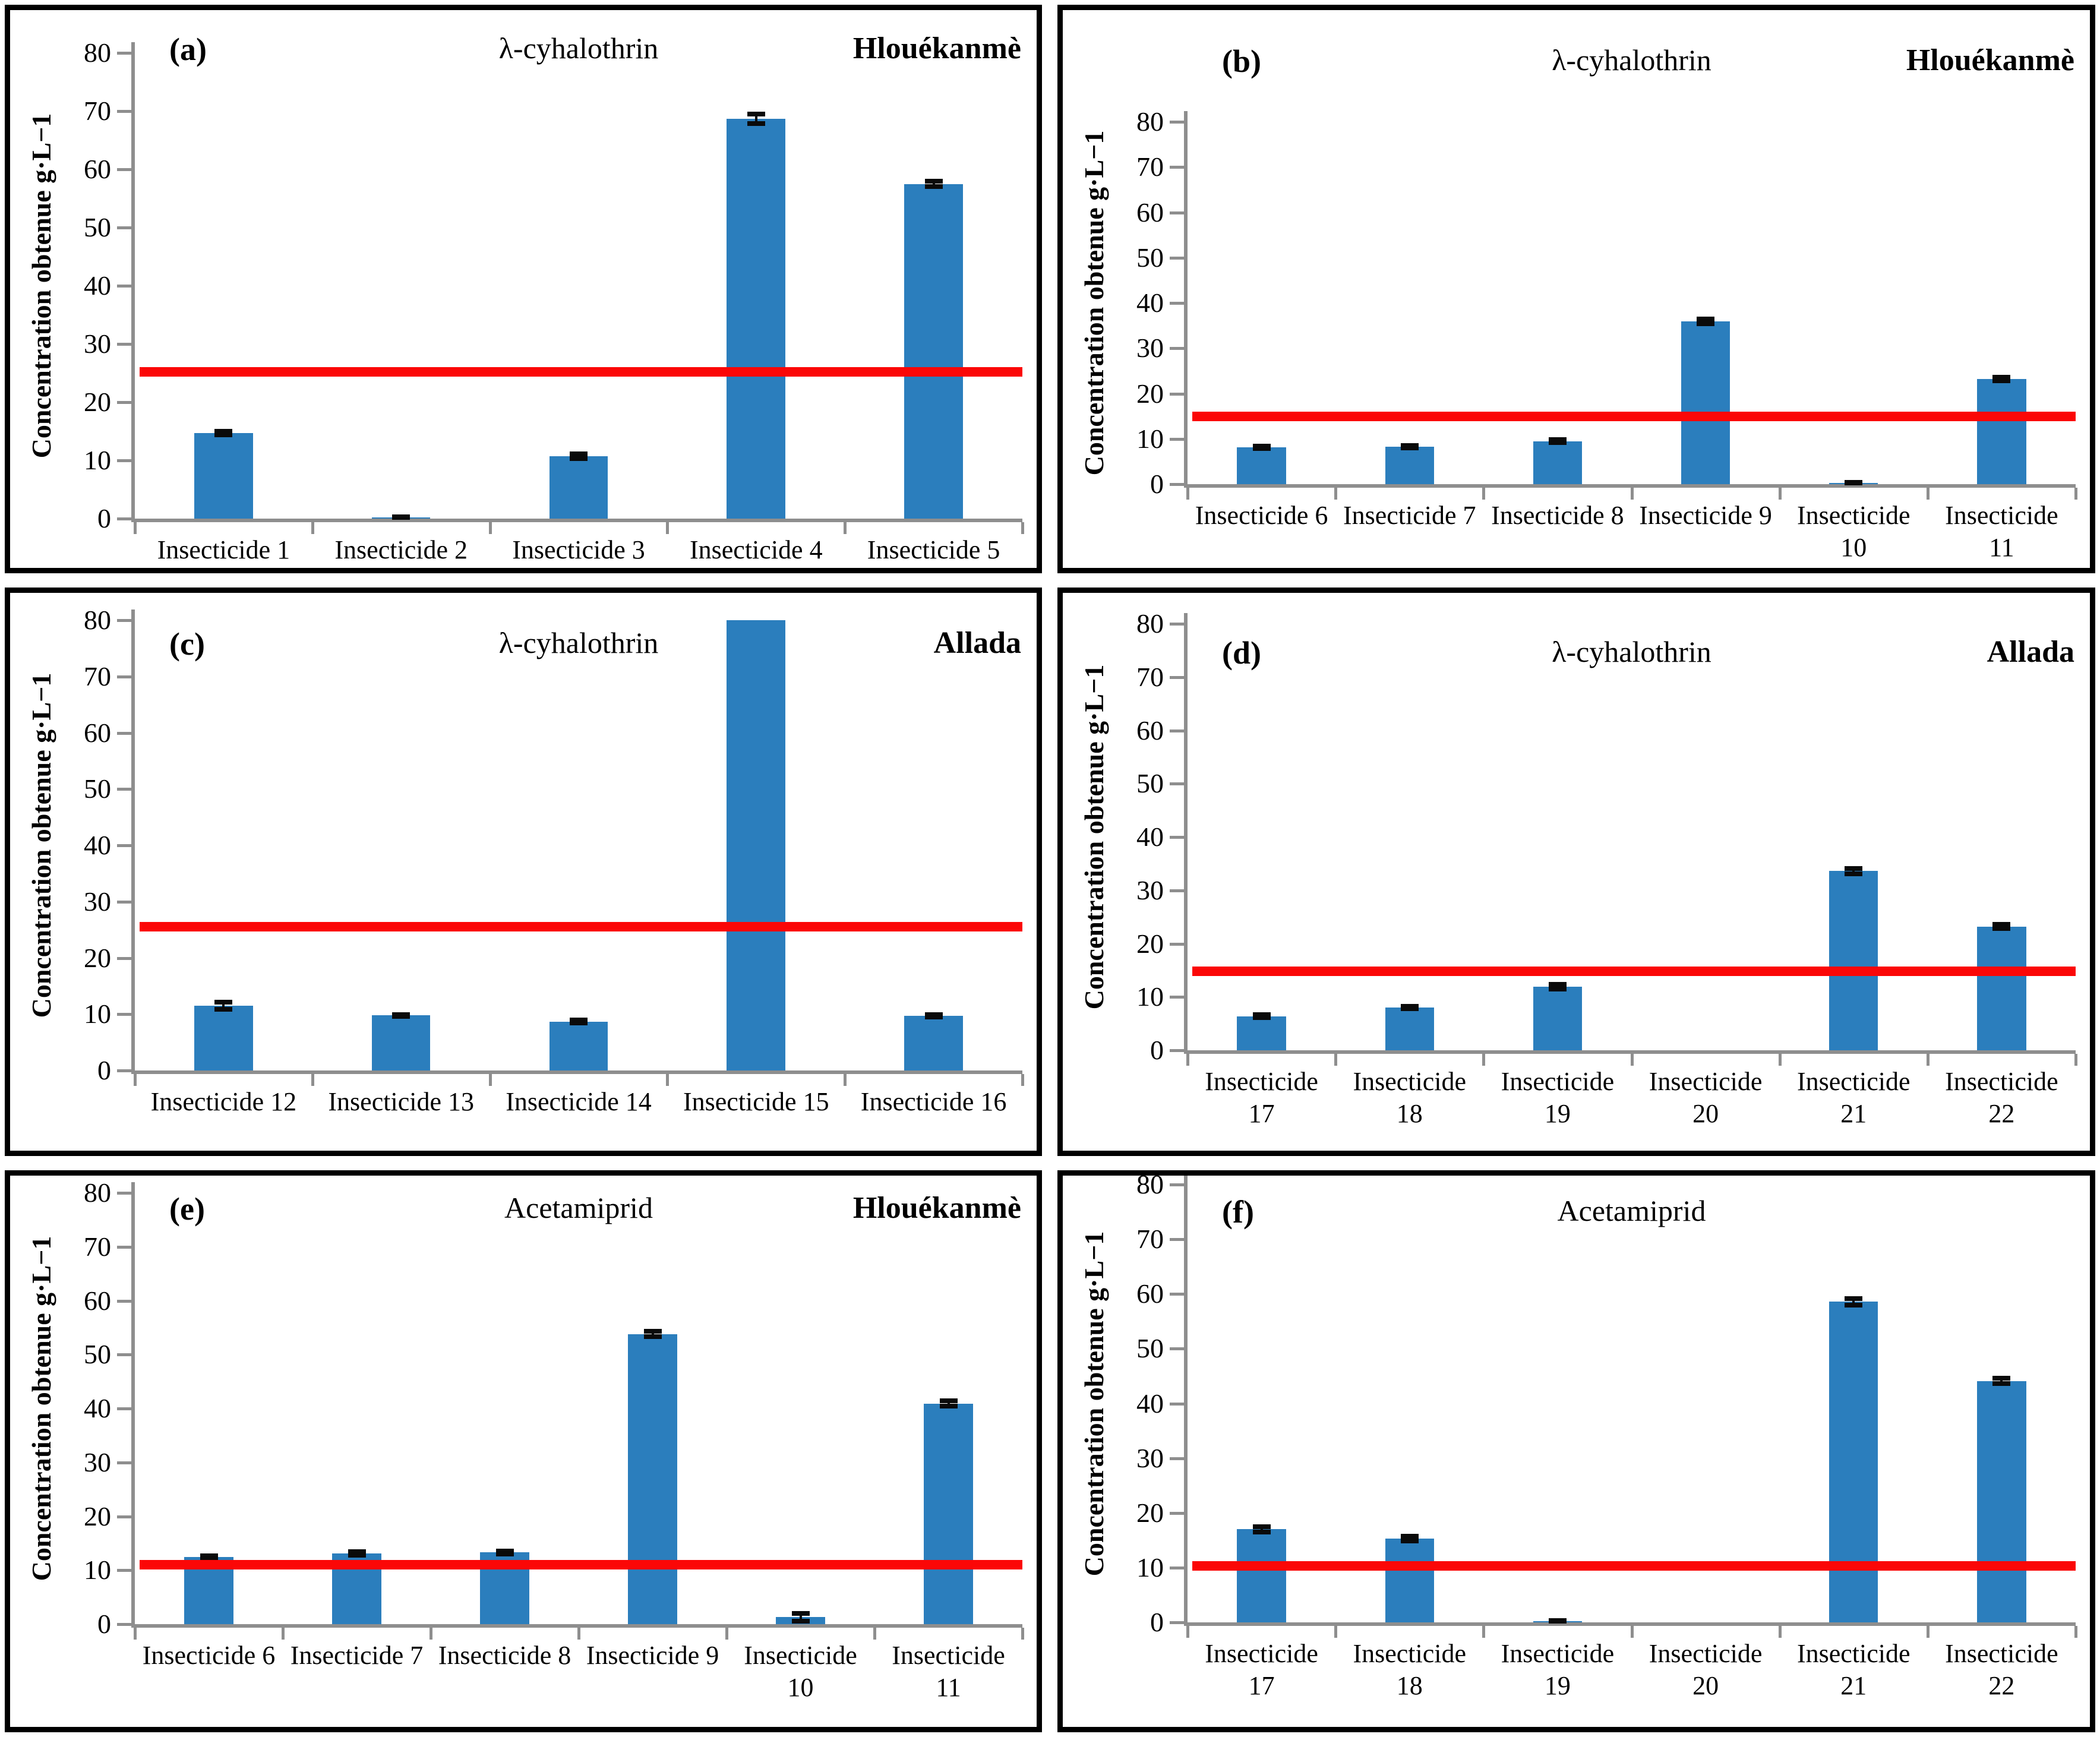 This screenshot has width=2100, height=1737. What do you see at coordinates (2030, 652) in the screenshot?
I see `location-label: Allada` at bounding box center [2030, 652].